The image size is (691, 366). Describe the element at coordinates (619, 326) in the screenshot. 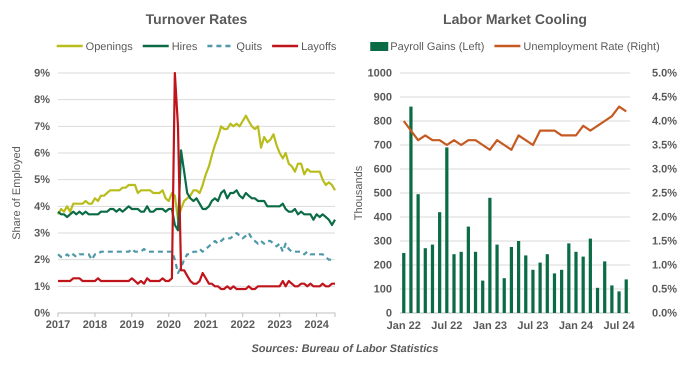

I see `x-tick-label: Jul 24` at that location.